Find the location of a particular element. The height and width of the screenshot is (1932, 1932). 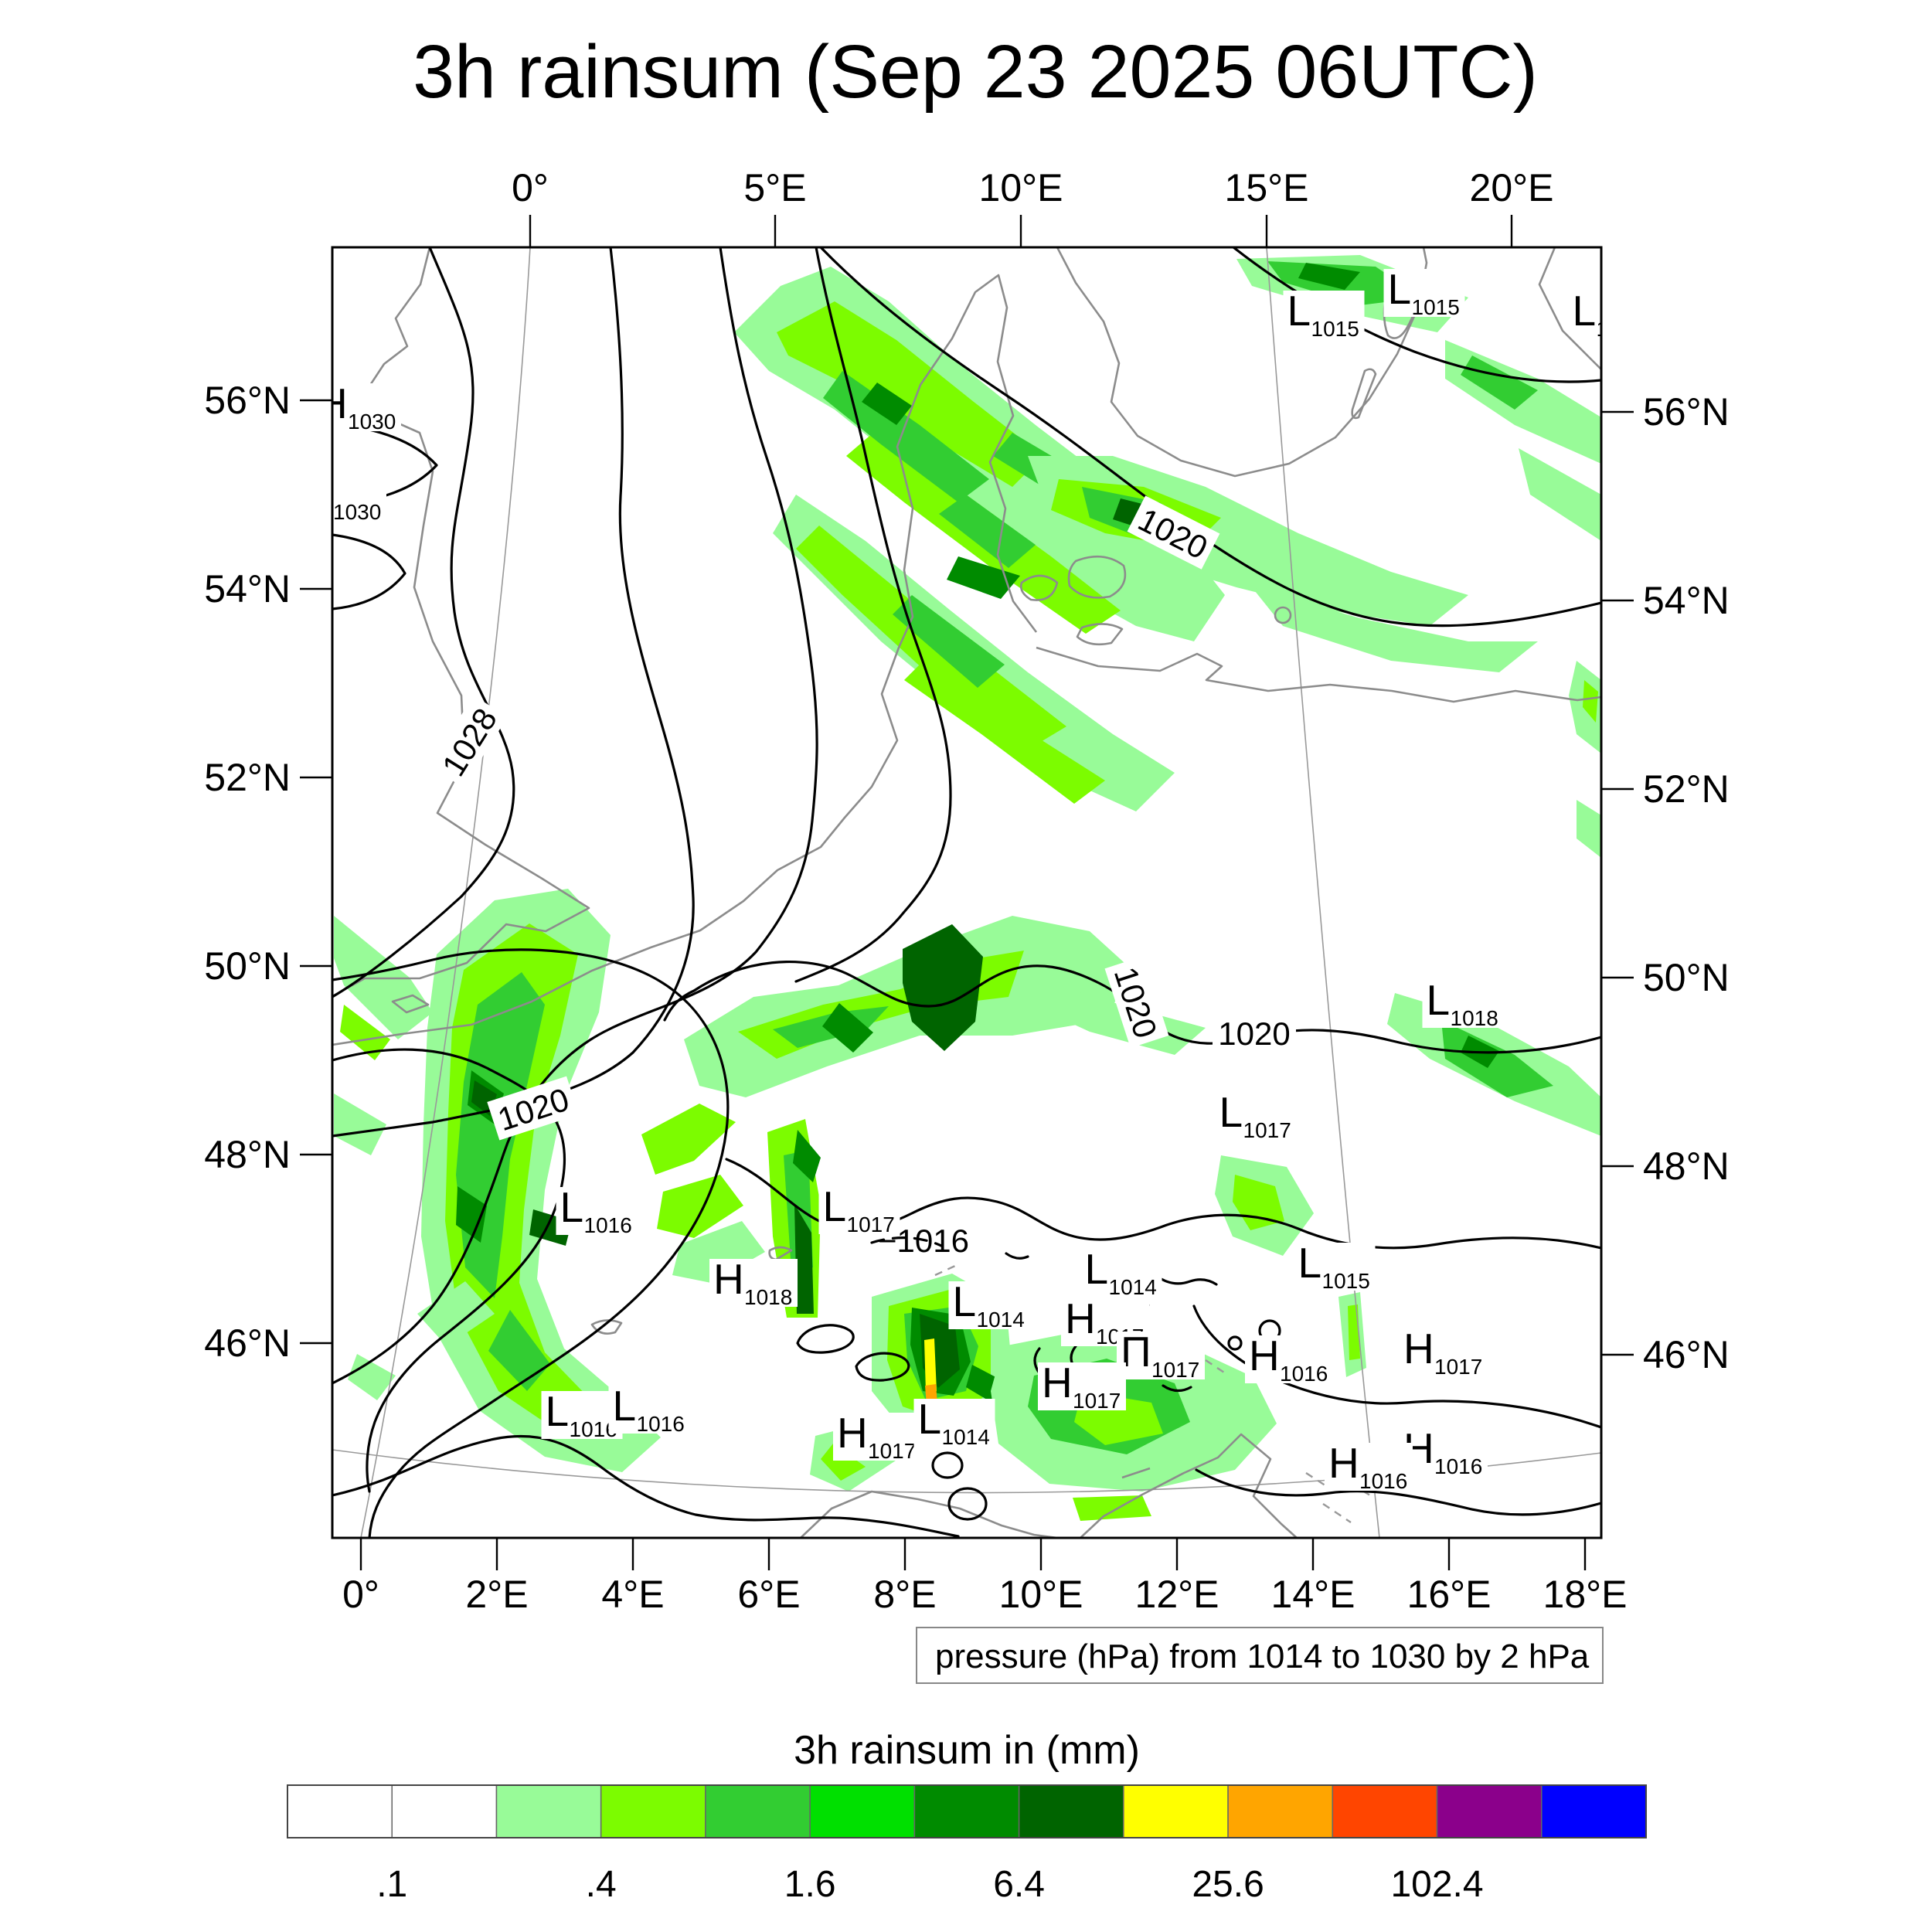

axis-label-right: 50°N is located at coordinates (1686, 978).